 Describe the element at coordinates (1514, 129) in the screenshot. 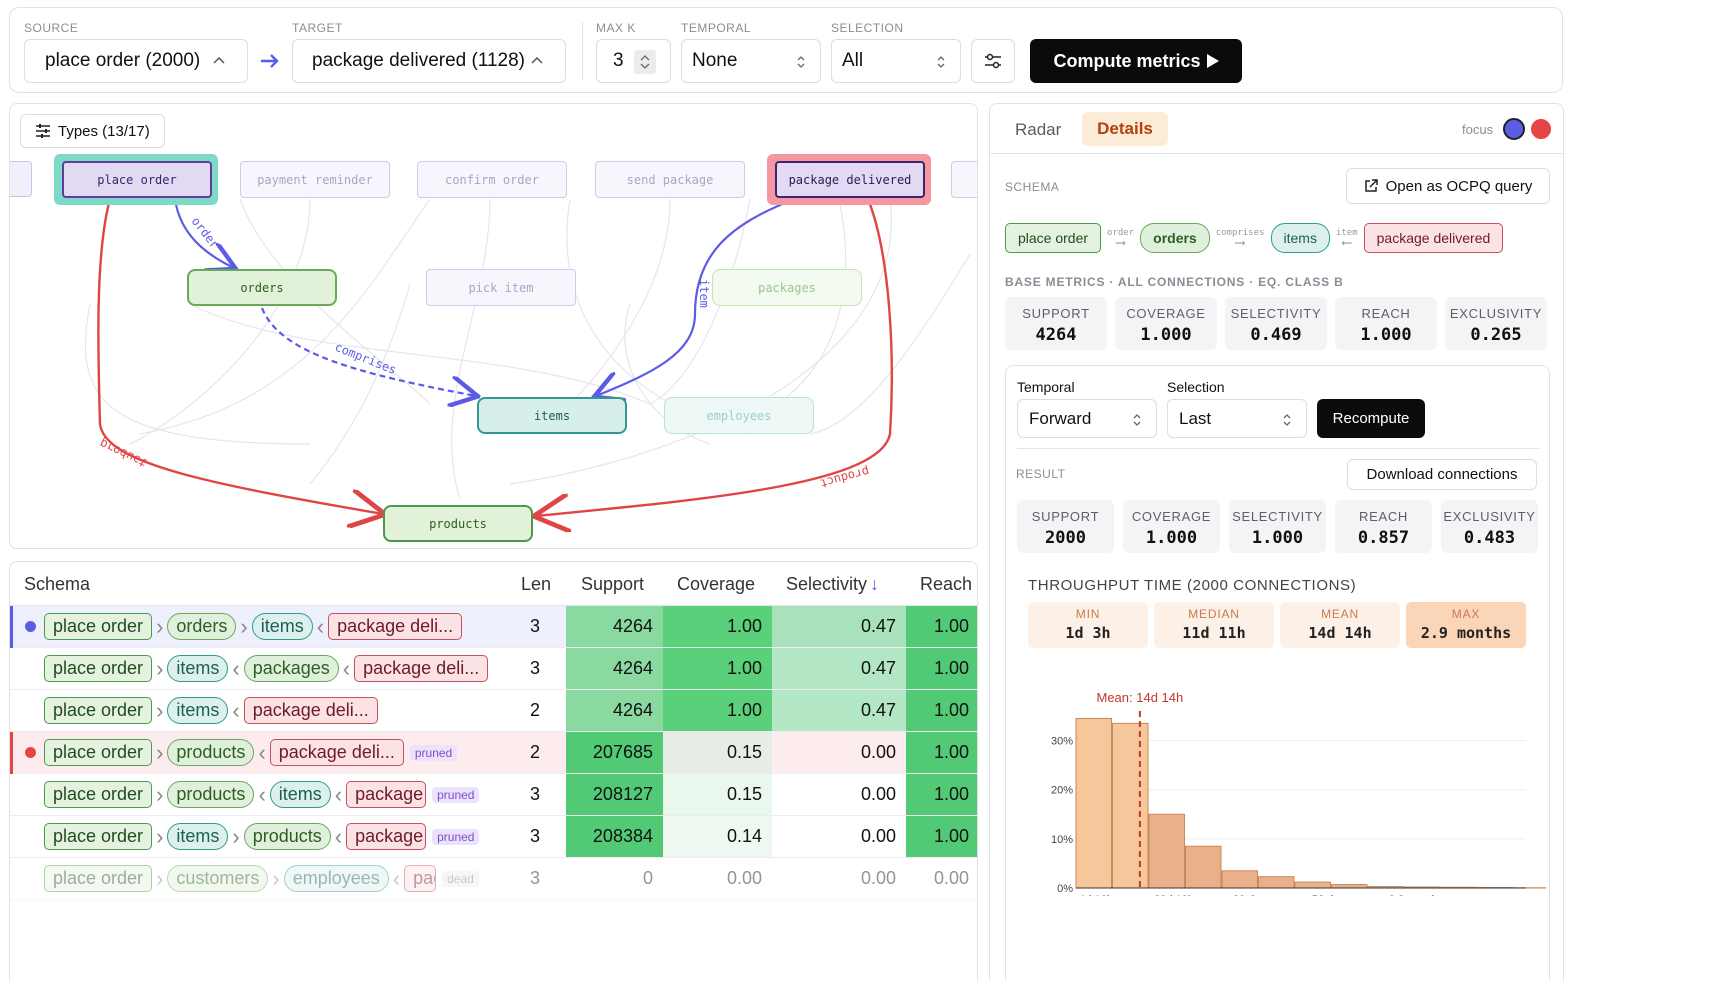

I see `focus-blue-dot` at that location.